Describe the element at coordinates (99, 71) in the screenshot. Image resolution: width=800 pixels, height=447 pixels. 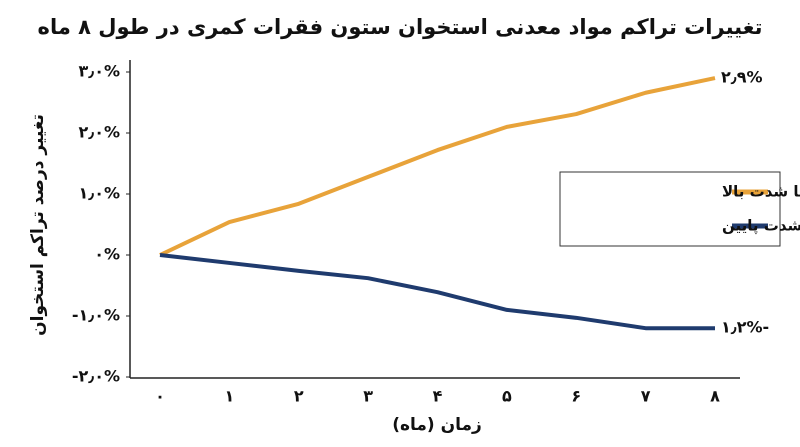
I see `y-tick-label: ۳٫۰%` at that location.